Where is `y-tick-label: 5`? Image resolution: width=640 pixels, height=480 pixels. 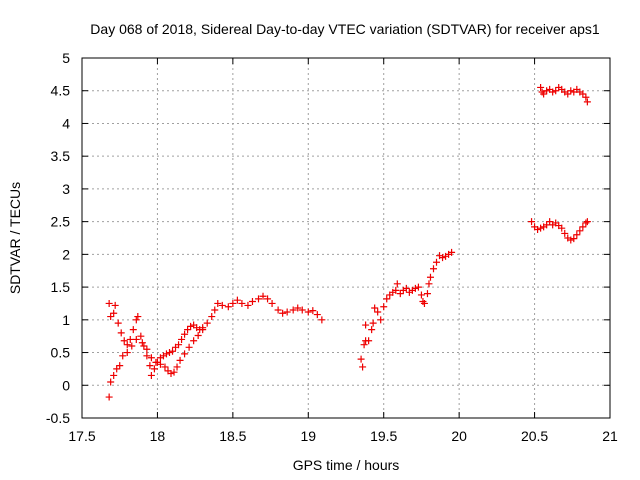 y-tick-label: 5 is located at coordinates (66, 58).